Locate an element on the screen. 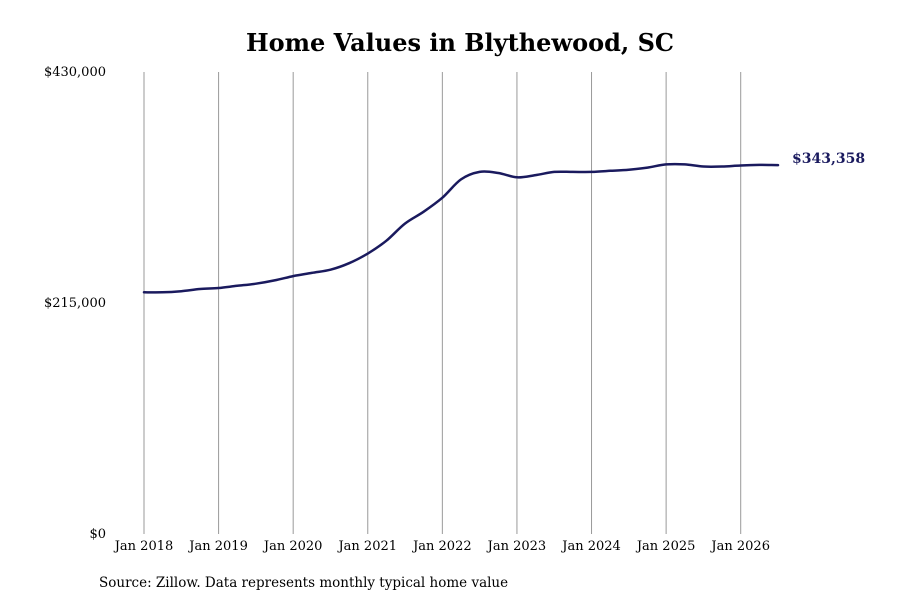  y-tick-label: $430,000 is located at coordinates (75, 72).